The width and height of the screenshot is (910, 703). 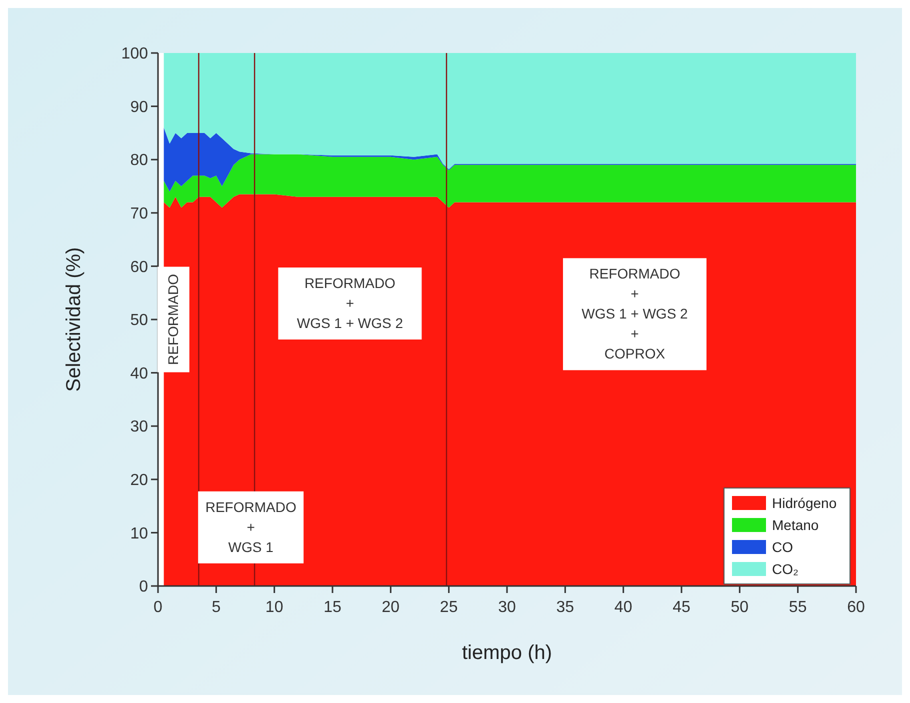 What do you see at coordinates (139, 321) in the screenshot?
I see `y-tick-label: 50` at bounding box center [139, 321].